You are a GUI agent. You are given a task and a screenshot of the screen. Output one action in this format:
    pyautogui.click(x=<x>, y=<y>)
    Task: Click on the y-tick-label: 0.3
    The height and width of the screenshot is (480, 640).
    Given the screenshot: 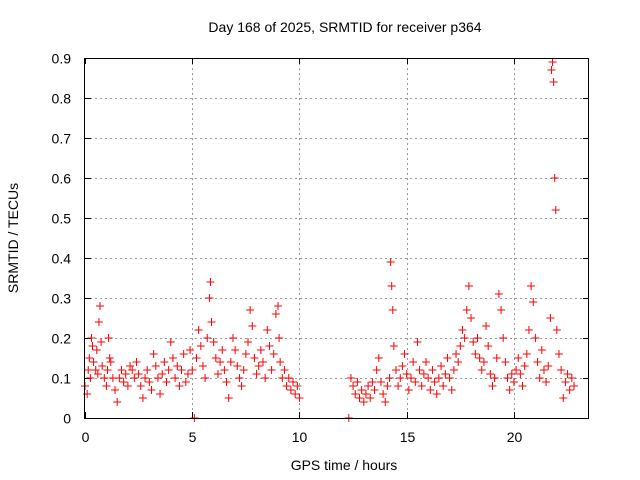 What is the action you would take?
    pyautogui.click(x=62, y=299)
    